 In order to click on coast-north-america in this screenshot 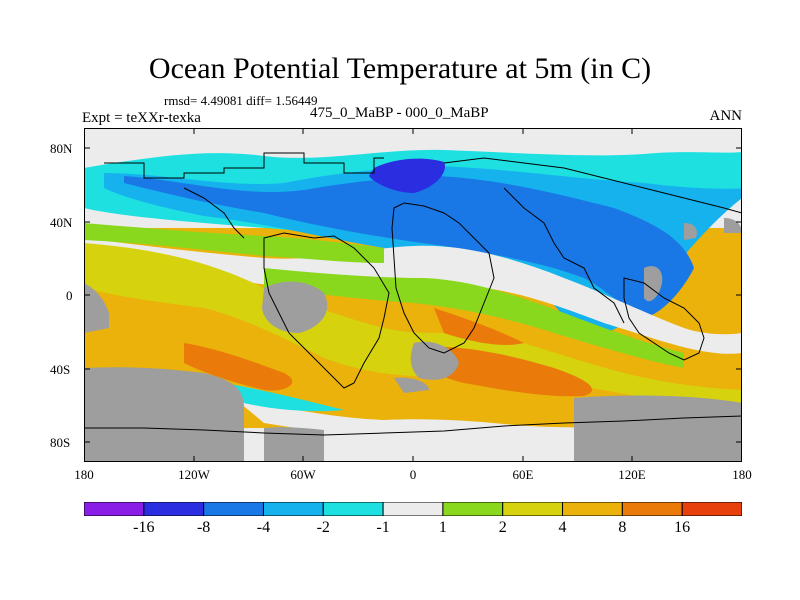, I will do `click(214, 213)`.